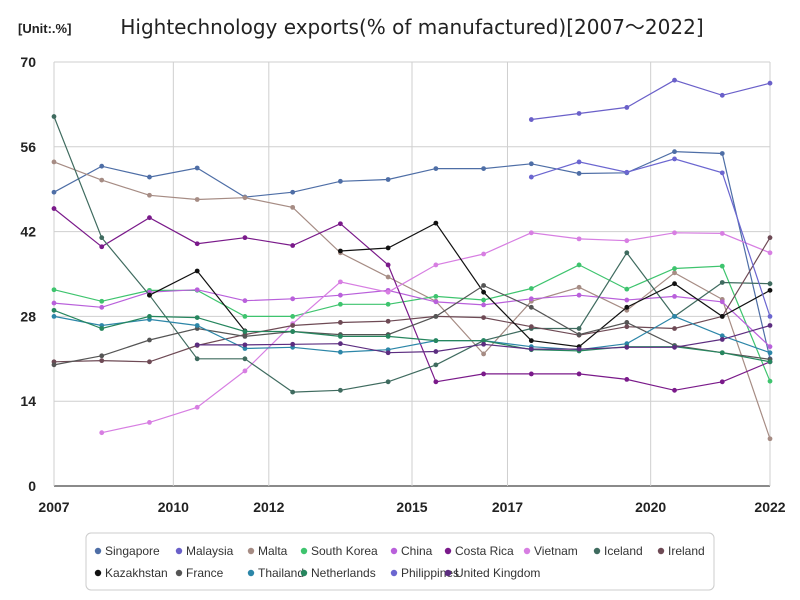 Image resolution: width=800 pixels, height=600 pixels. I want to click on legend-entry-thailand: Thailand, so click(275, 573).